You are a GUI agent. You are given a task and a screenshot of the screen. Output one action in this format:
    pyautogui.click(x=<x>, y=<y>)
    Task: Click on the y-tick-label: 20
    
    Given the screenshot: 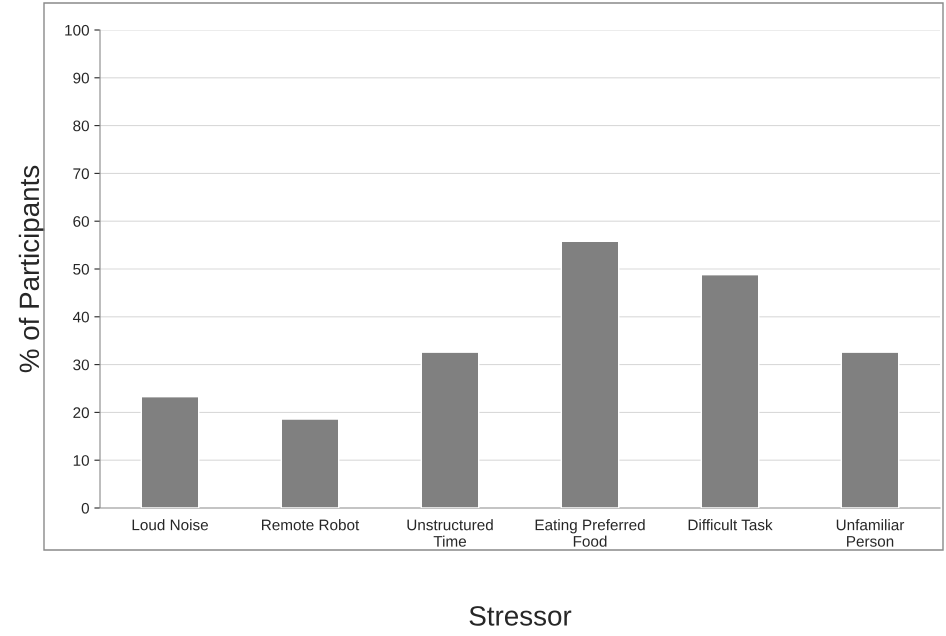 What is the action you would take?
    pyautogui.click(x=81, y=412)
    